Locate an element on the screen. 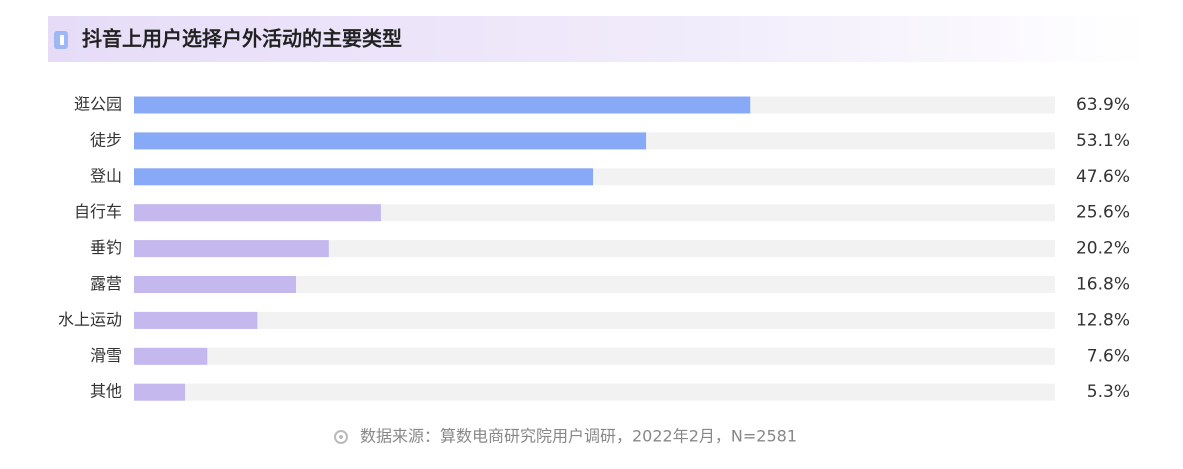 This screenshot has width=1183, height=469. value-label: 7.6% is located at coordinates (1108, 356).